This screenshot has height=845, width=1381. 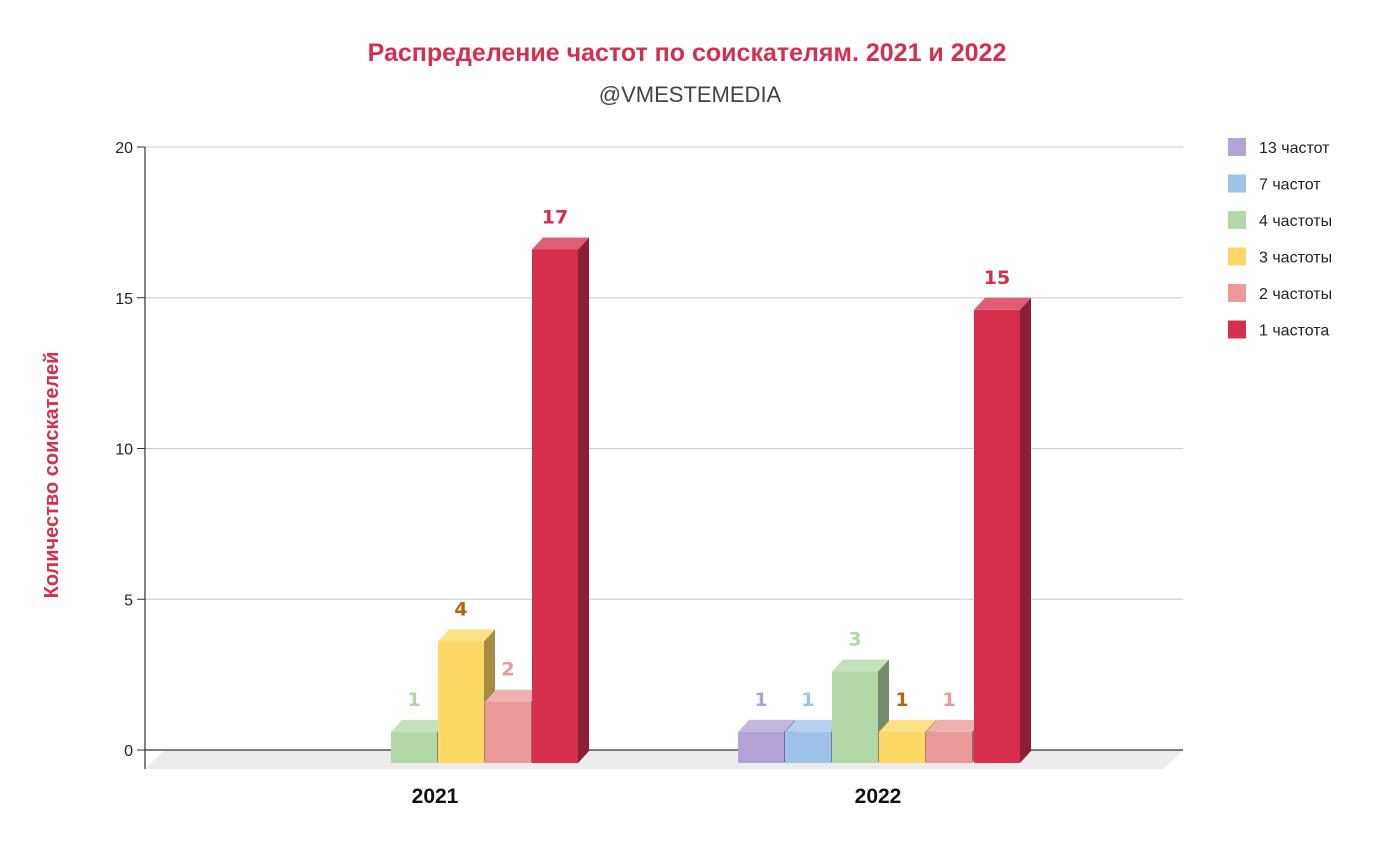 What do you see at coordinates (1295, 294) in the screenshot?
I see `legend-label: 2 частоты` at bounding box center [1295, 294].